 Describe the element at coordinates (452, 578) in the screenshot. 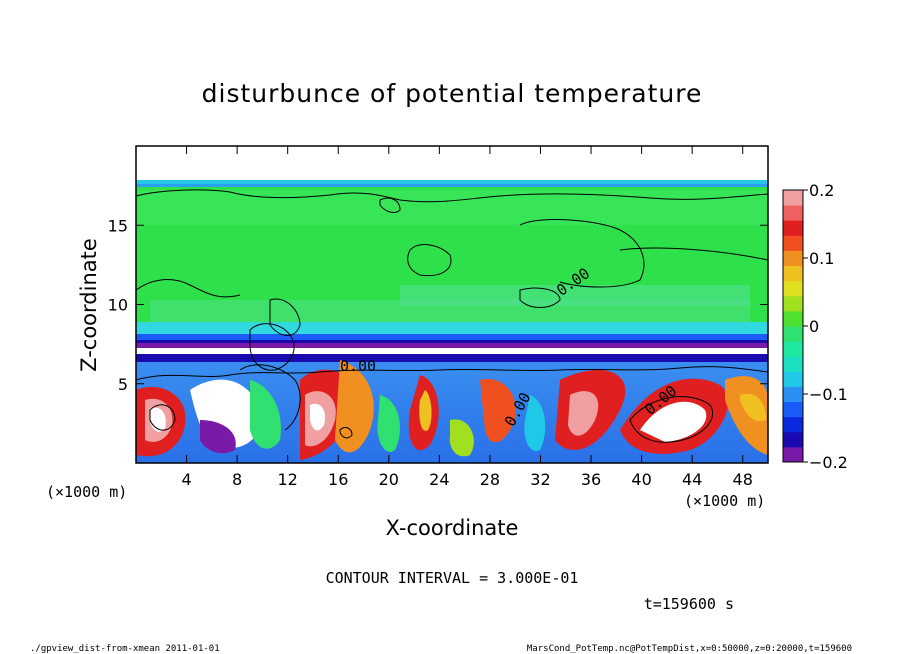

I see `contour-interval-label: CONTOUR INTERVAL = 3.000E-01` at that location.